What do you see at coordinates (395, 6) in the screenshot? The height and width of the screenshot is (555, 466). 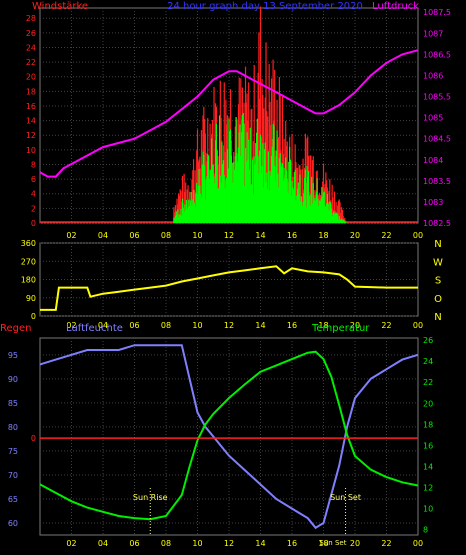 I see `pressure-axis-label: Luftdruck` at bounding box center [395, 6].